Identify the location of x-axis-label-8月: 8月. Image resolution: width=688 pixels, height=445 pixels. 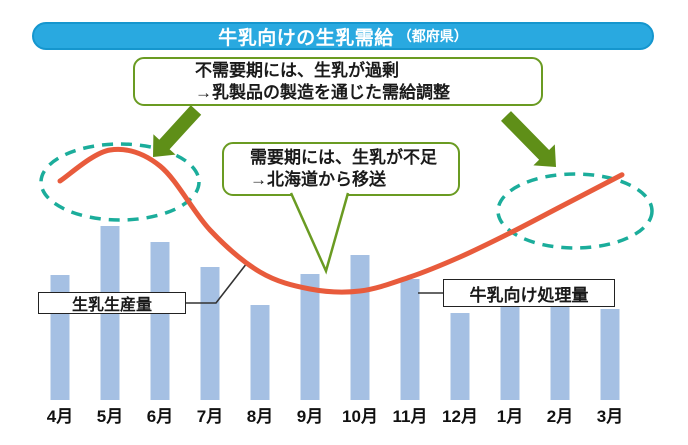
(260, 416).